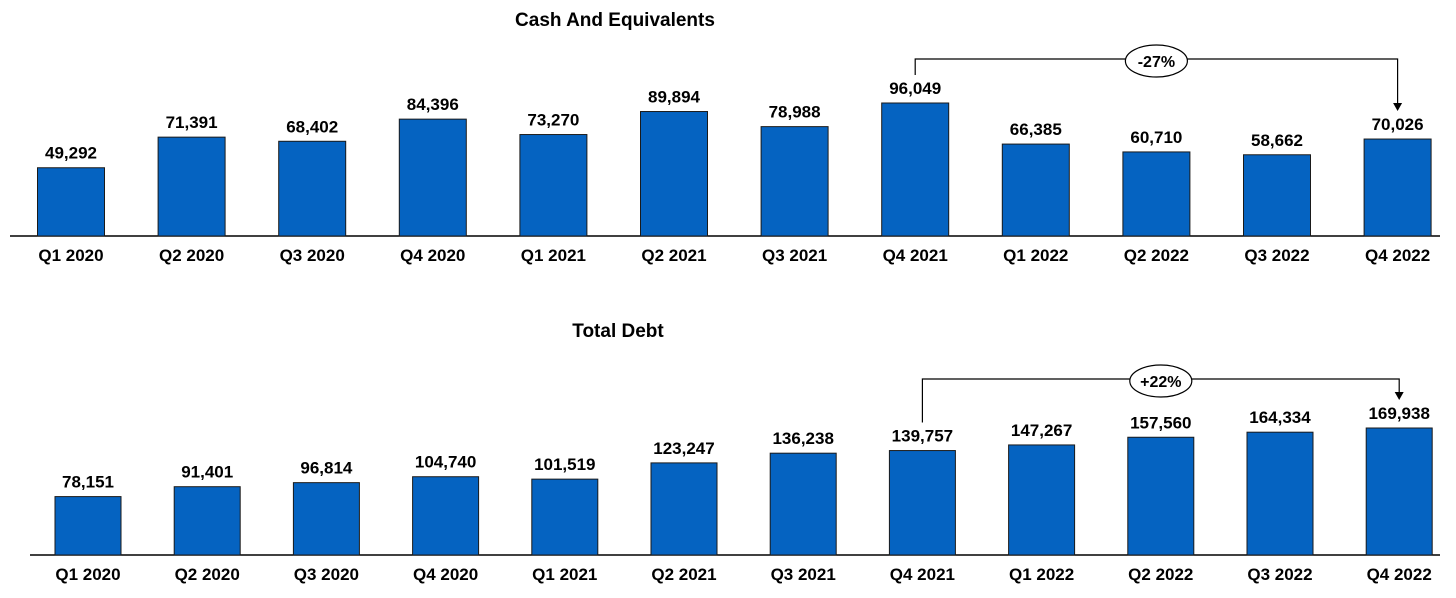 The width and height of the screenshot is (1456, 598). Describe the element at coordinates (915, 88) in the screenshot. I see `data-label: 96,049` at that location.